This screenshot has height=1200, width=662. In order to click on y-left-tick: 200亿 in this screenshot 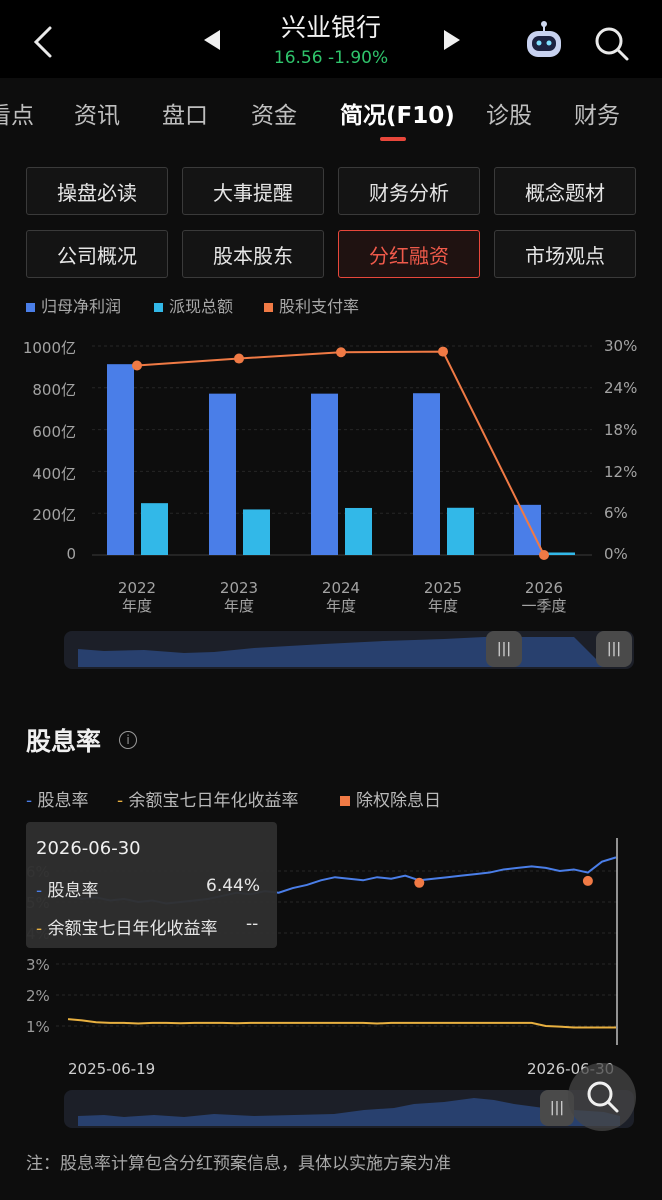, I will do `click(54, 515)`.